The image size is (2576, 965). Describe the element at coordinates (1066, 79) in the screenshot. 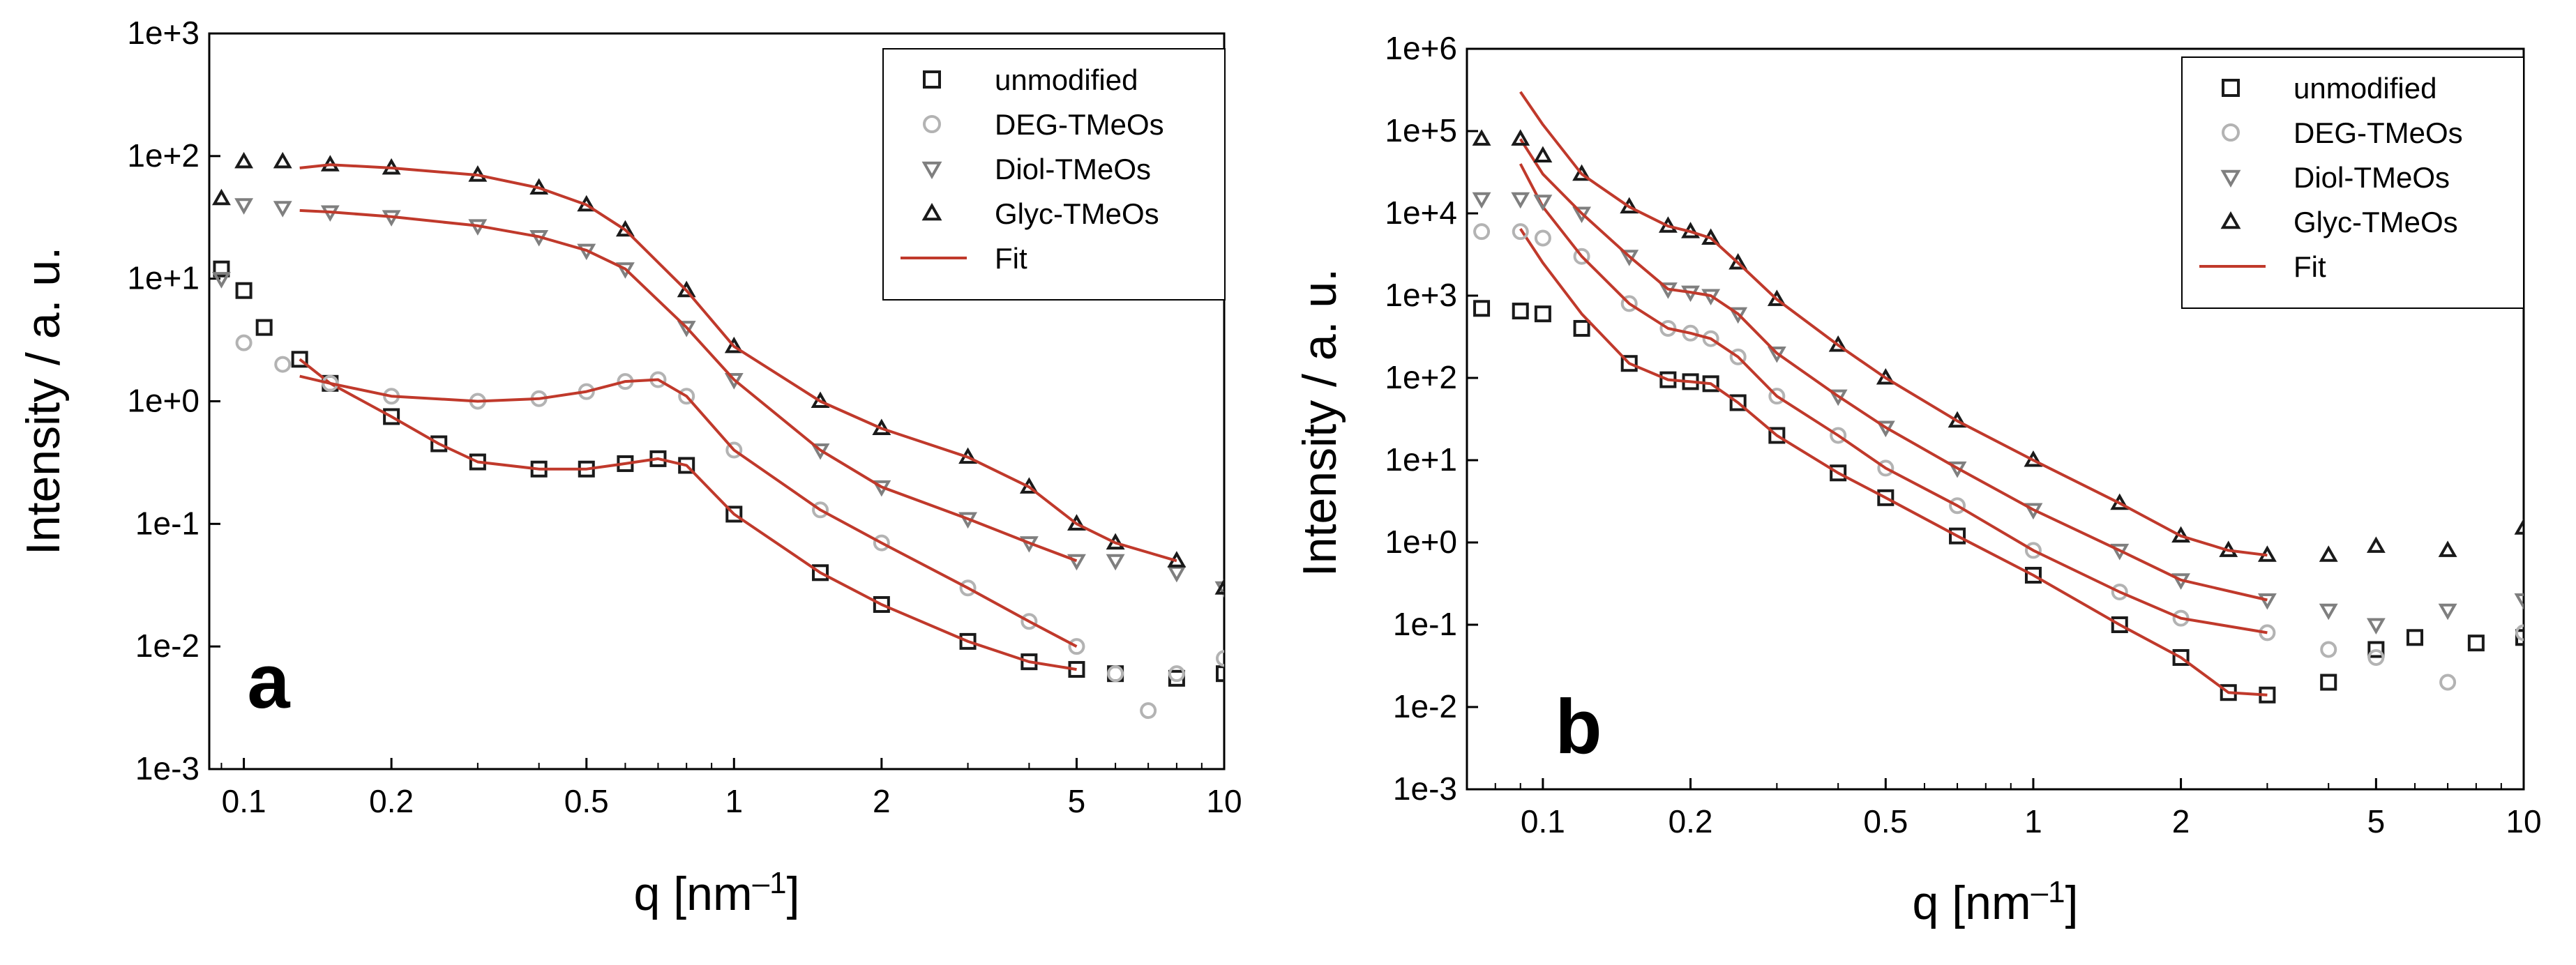

I see `legend-label: unmodified` at that location.